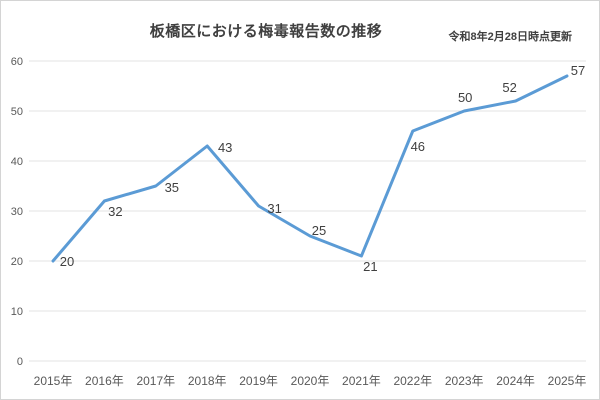  I want to click on x-tick-label: 2025年, so click(567, 381).